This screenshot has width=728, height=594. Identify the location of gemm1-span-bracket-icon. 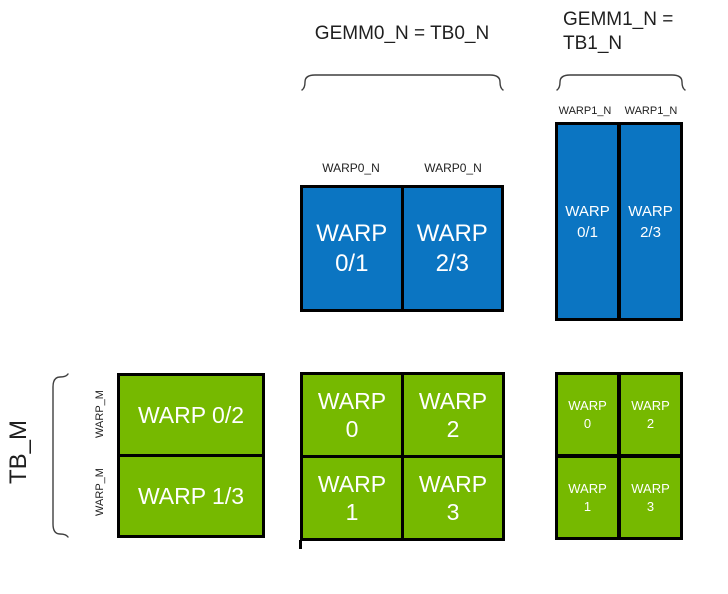
(621, 82).